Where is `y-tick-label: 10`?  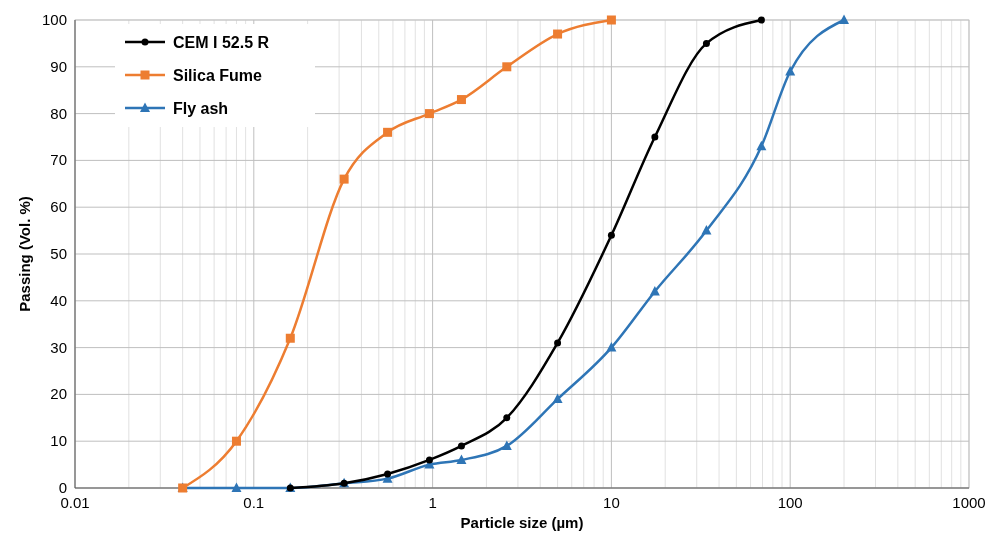 y-tick-label: 10 is located at coordinates (58, 441).